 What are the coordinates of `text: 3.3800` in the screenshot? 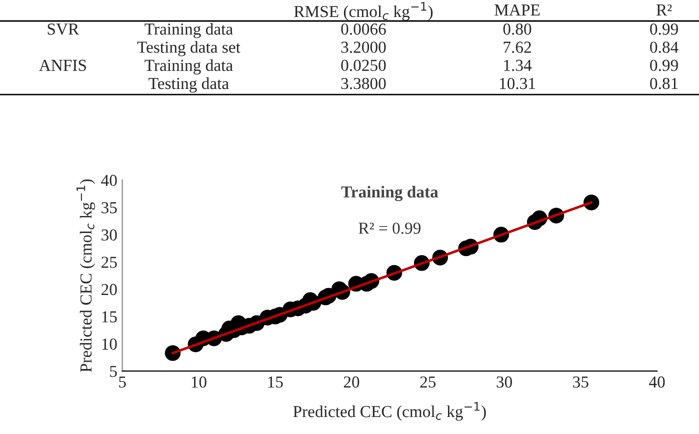 It's located at (363, 84).